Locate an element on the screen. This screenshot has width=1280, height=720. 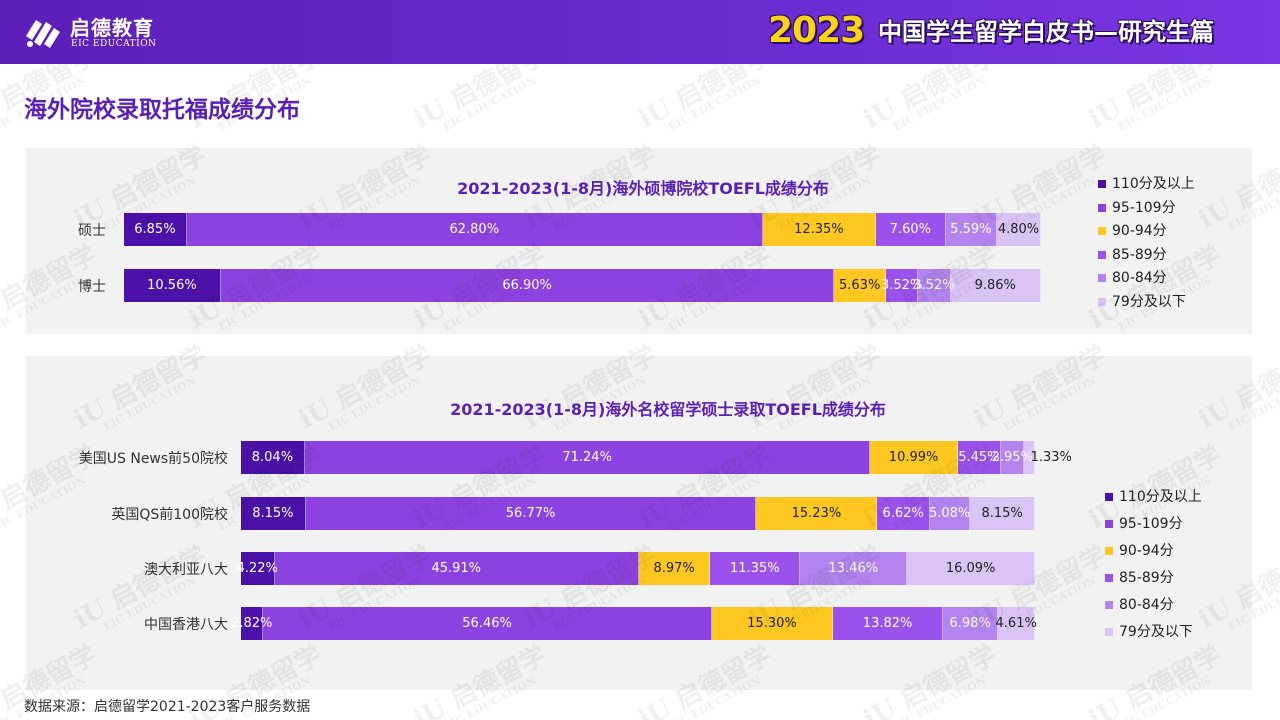
bar-segment: 9.86% is located at coordinates (995, 285).